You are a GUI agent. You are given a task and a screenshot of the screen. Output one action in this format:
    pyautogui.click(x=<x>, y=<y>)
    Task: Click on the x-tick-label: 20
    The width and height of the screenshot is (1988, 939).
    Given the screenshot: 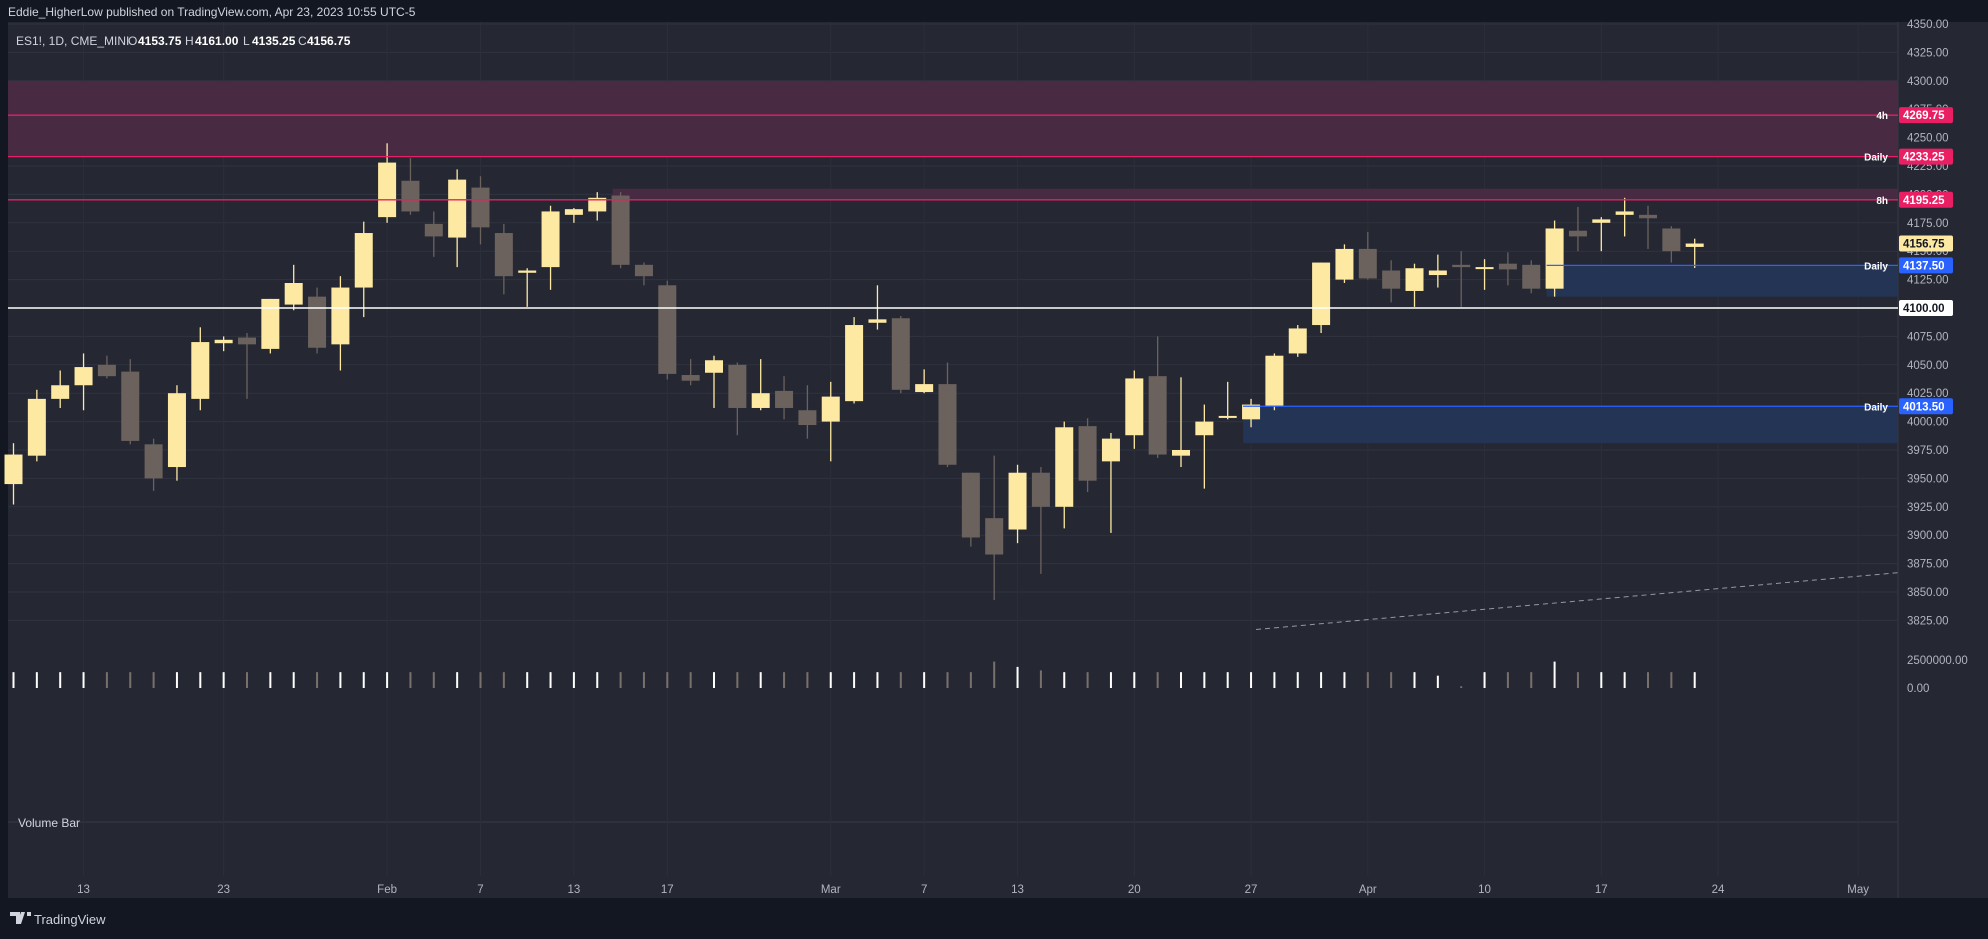 What is the action you would take?
    pyautogui.click(x=1134, y=890)
    